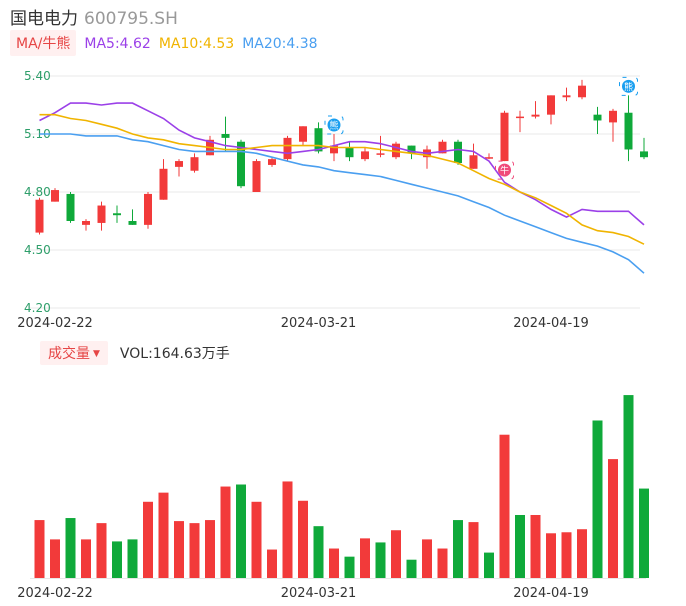  Describe the element at coordinates (280, 44) in the screenshot. I see `ma20-legend-label: MA20:4.38` at that location.